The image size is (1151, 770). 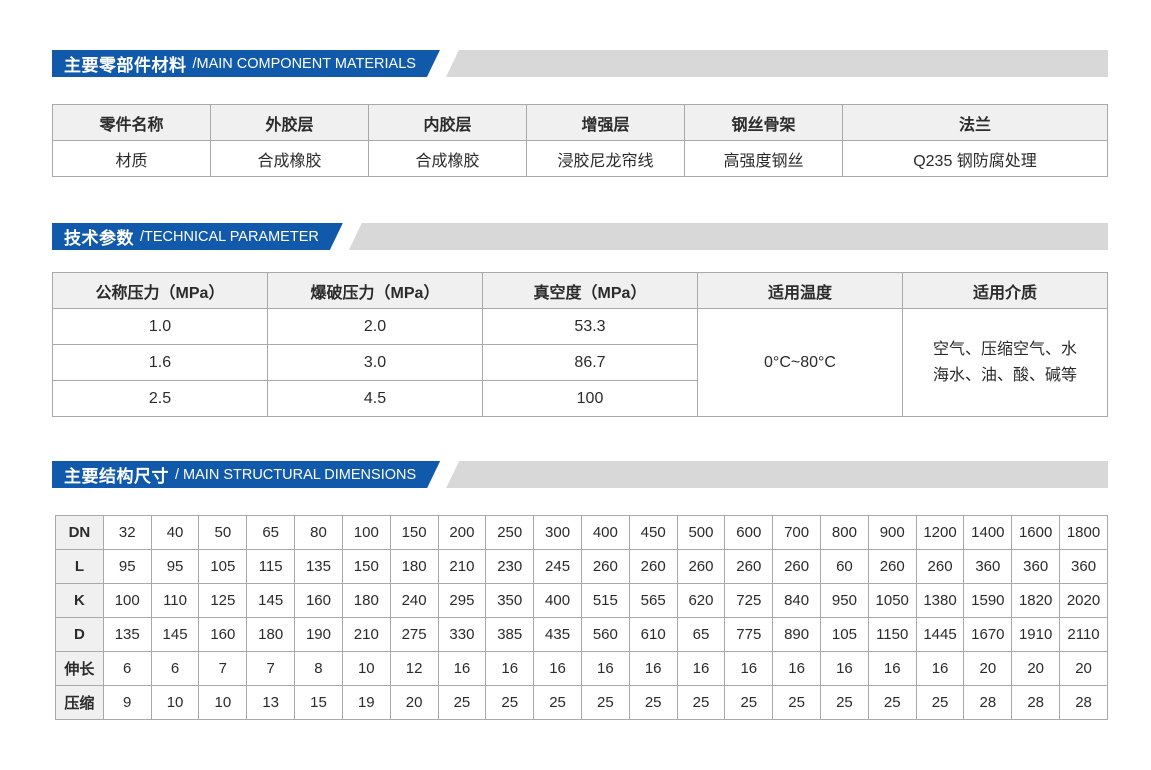 What do you see at coordinates (223, 668) in the screenshot?
I see `dimensions-cell: 7` at bounding box center [223, 668].